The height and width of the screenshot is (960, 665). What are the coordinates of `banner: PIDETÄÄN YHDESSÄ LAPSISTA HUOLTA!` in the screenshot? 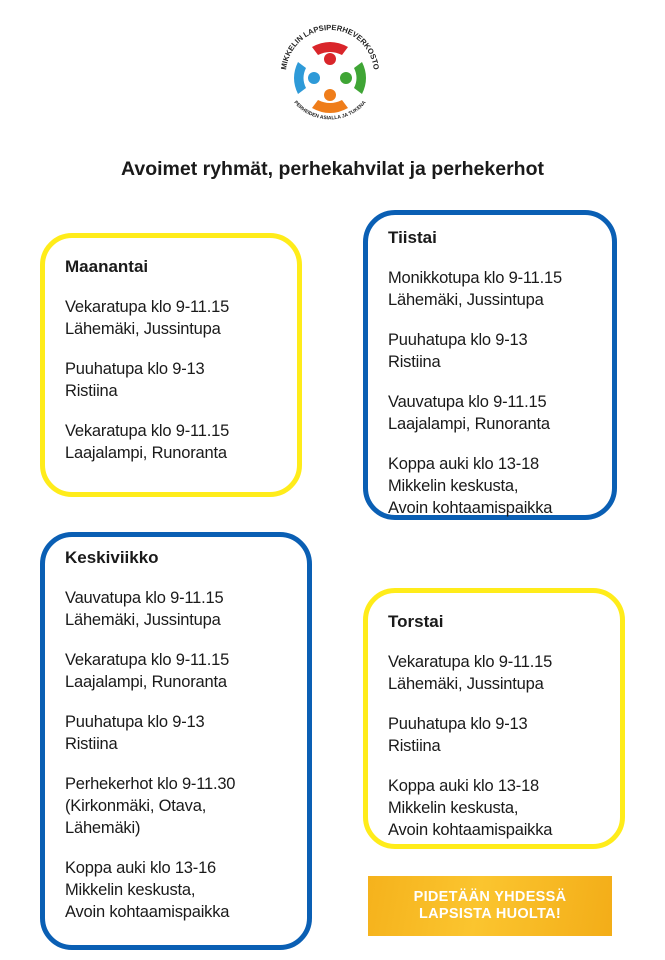 It's located at (490, 906).